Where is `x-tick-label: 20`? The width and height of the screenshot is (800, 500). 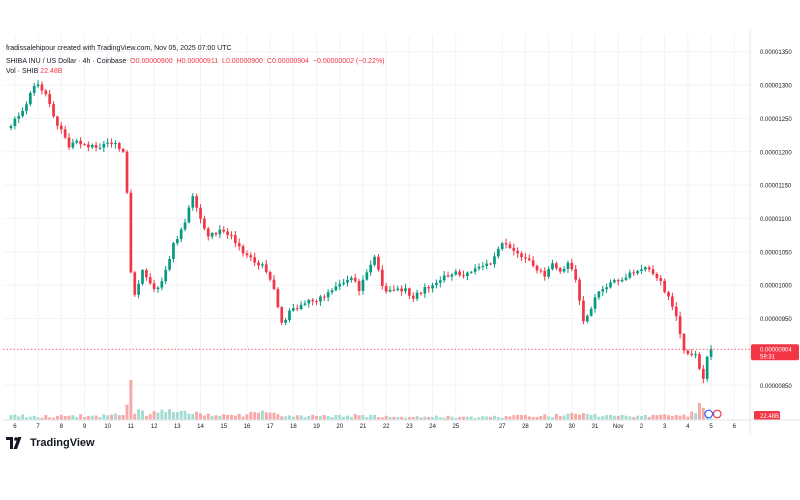 x-tick-label: 20 is located at coordinates (339, 427).